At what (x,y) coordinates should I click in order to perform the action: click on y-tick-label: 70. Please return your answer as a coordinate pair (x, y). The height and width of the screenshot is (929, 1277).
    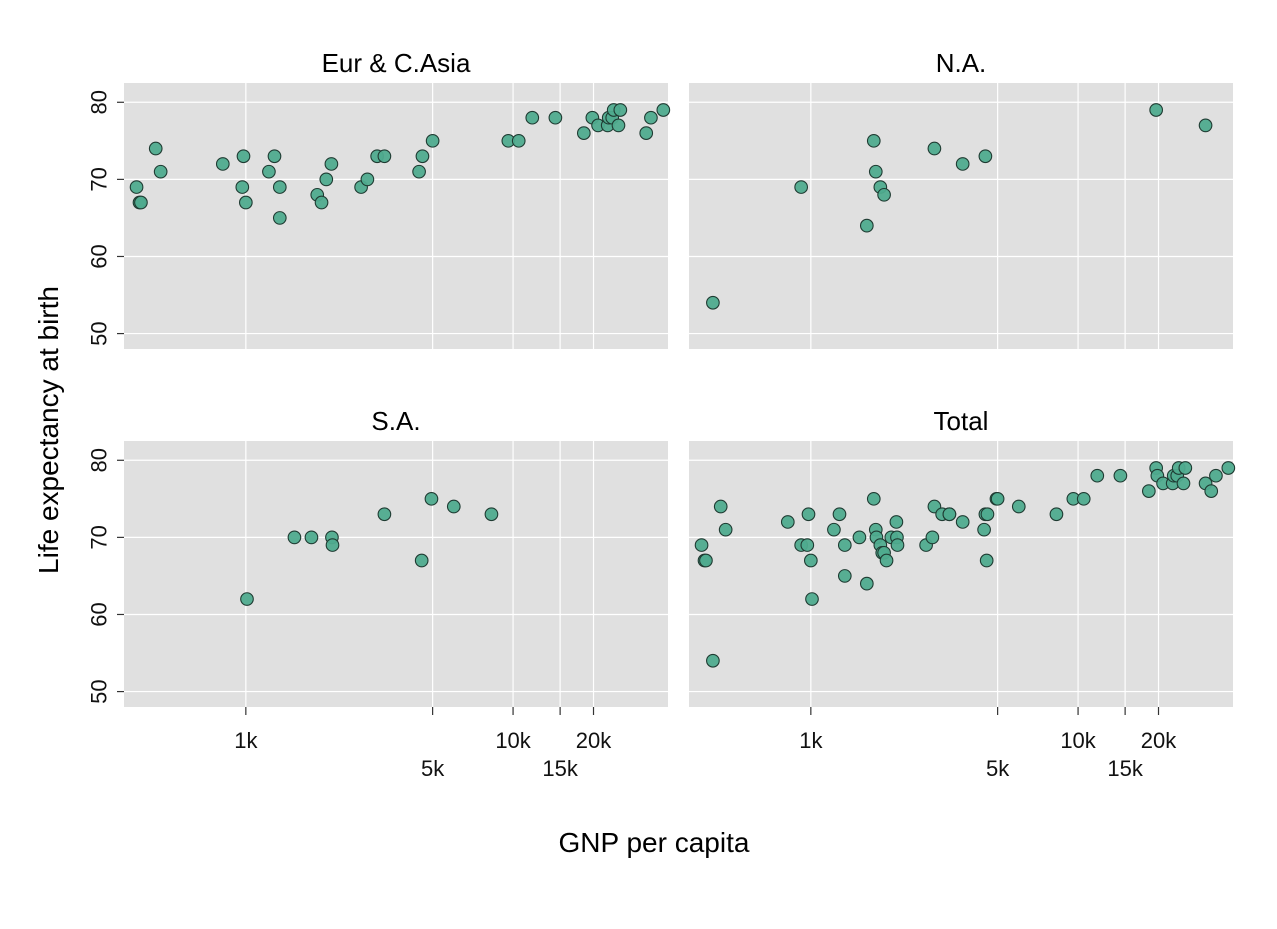
    Looking at the image, I should click on (99, 179).